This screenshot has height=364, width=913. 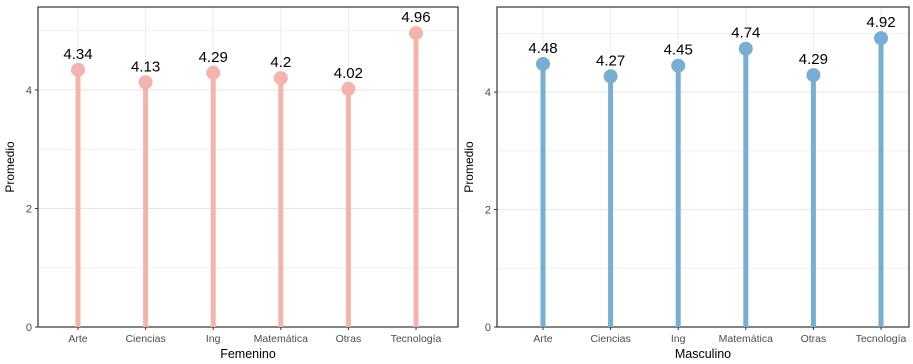 What do you see at coordinates (415, 17) in the screenshot?
I see `data-label: 4.96` at bounding box center [415, 17].